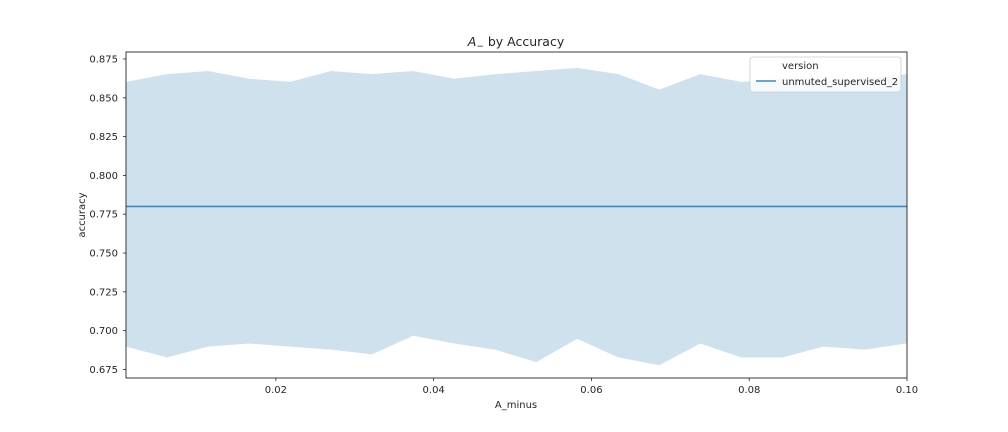 Image resolution: width=1008 pixels, height=432 pixels. I want to click on x-axis-ticks: 0.02 0.04 0.06 0.08 0.10, so click(591, 387).